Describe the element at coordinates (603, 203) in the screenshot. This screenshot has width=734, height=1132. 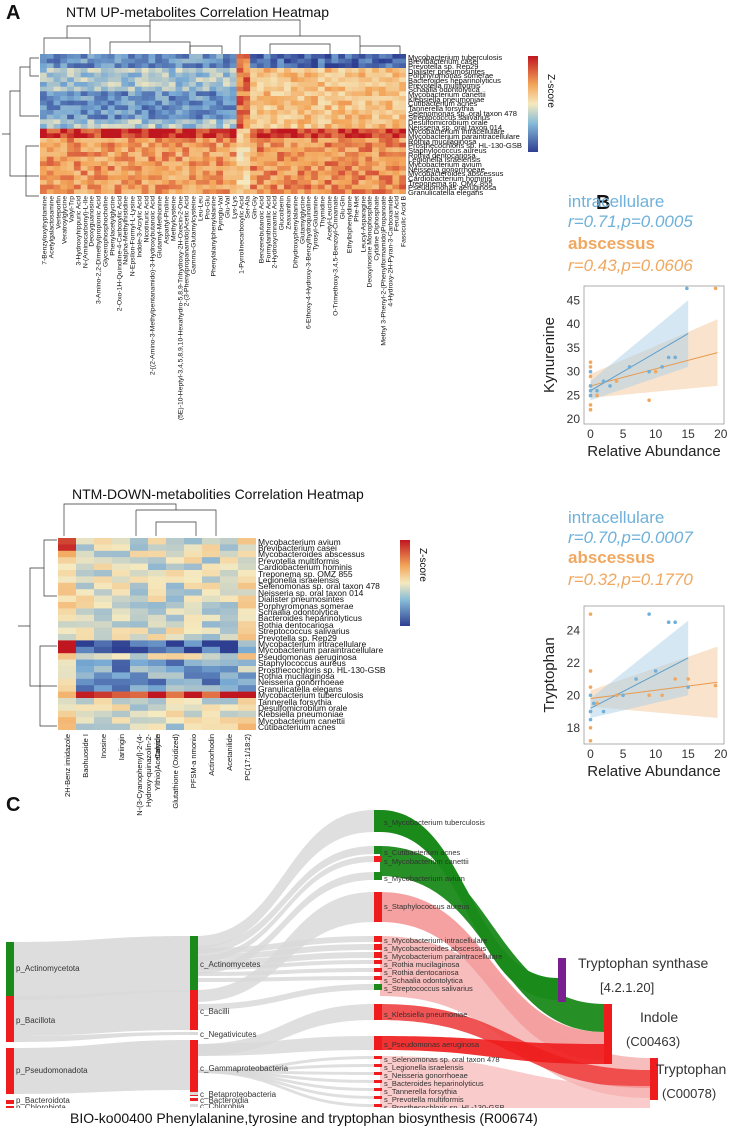
I see `panel-label-b: B` at that location.